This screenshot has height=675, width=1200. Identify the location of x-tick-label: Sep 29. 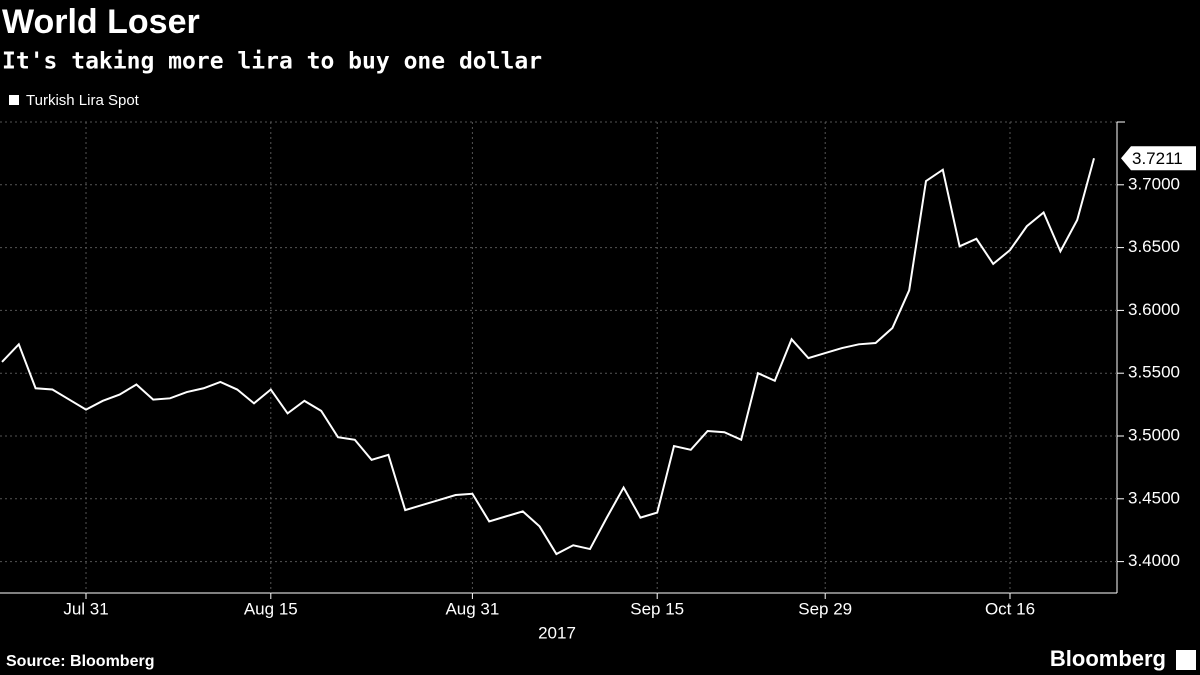
(825, 608).